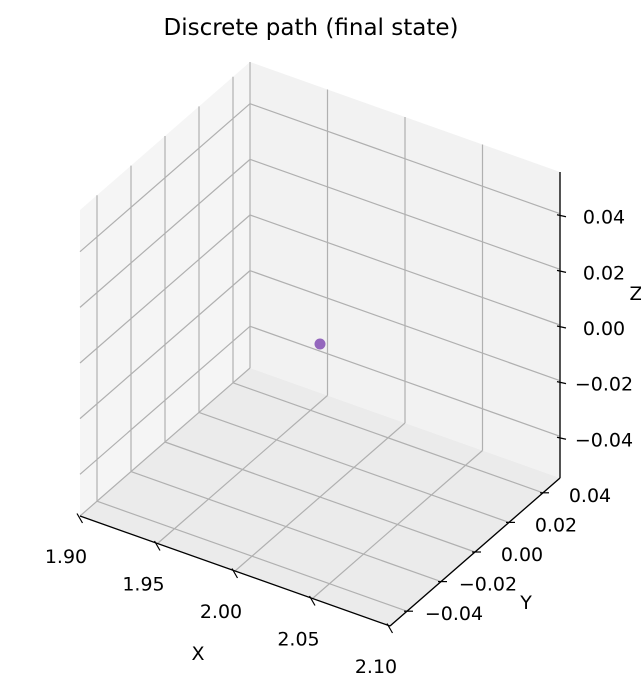 Image resolution: width=641 pixels, height=689 pixels. I want to click on z-tick-label: −0.02, so click(604, 385).